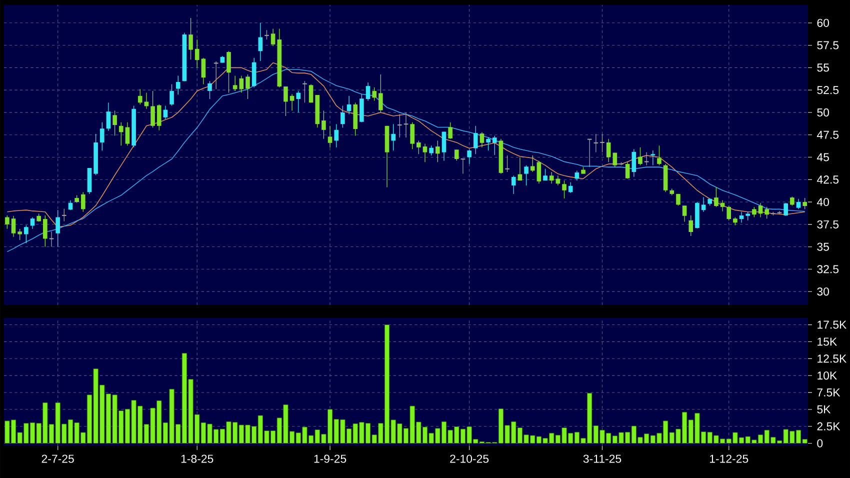 Image resolution: width=850 pixels, height=478 pixels. I want to click on x-tick-label: 1-12-25, so click(729, 458).